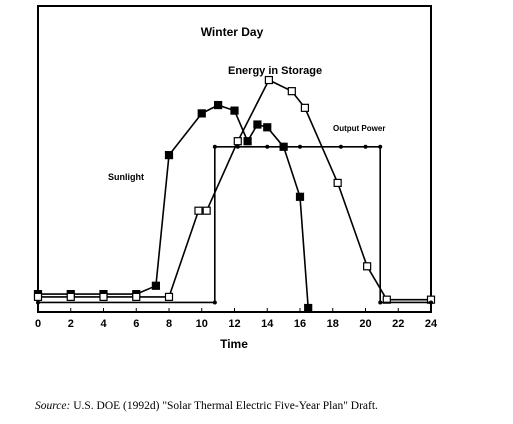 This screenshot has width=513, height=424. Describe the element at coordinates (398, 324) in the screenshot. I see `x-tick-label: 22` at that location.